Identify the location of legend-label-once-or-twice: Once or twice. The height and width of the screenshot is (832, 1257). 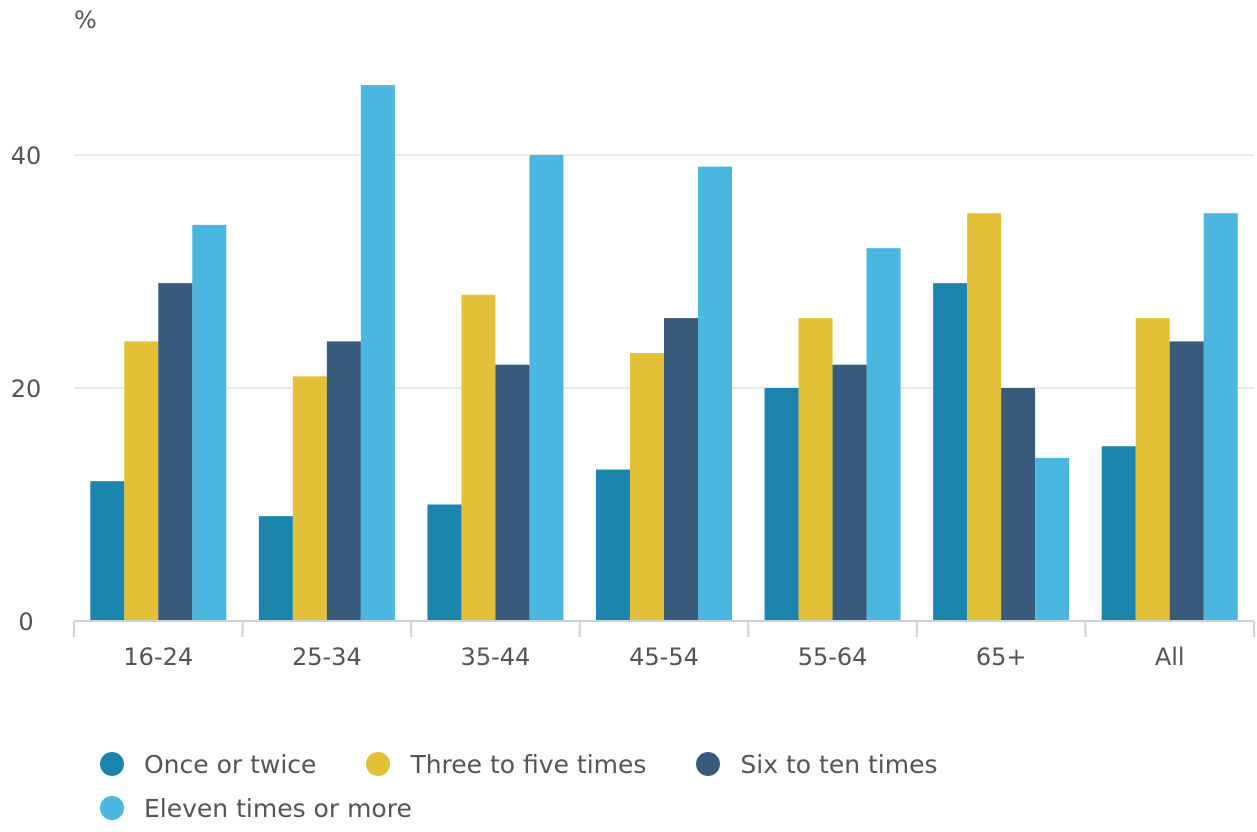
(230, 764).